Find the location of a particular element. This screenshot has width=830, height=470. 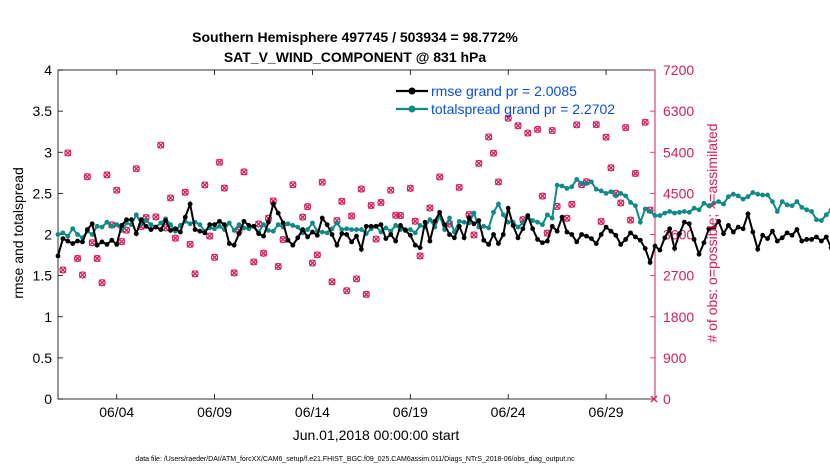

x-tick-label: 06/19 is located at coordinates (410, 412).